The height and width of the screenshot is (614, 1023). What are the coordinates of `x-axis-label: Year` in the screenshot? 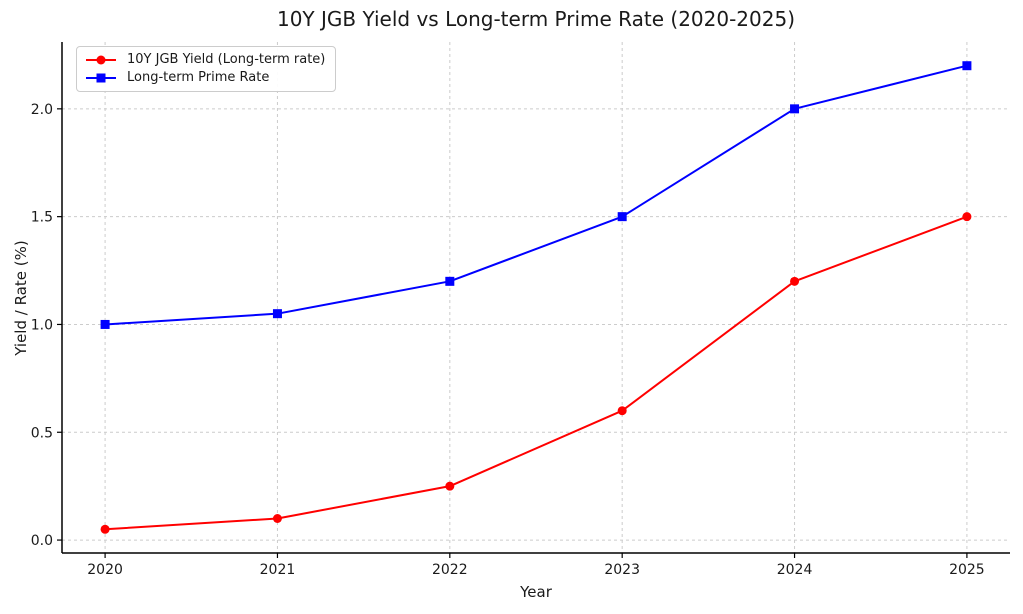 It's located at (536, 592).